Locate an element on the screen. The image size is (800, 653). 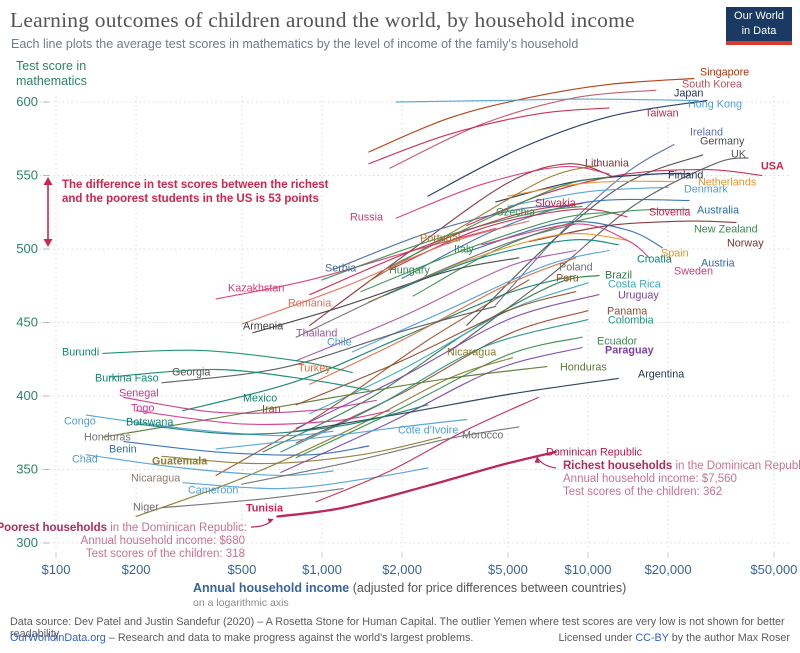
line-slovakia is located at coordinates (446, 249).